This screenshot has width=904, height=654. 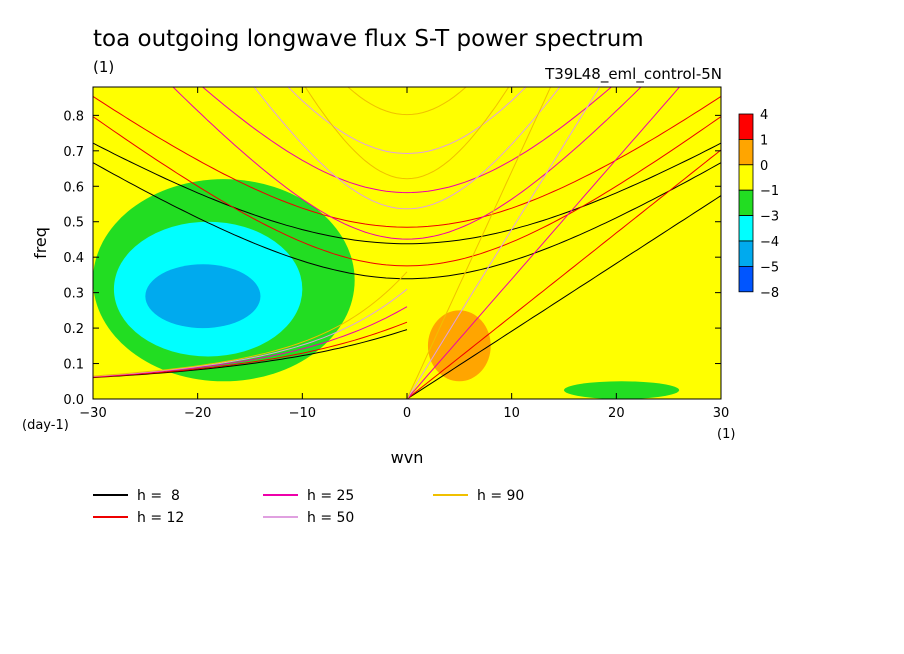 I want to click on x-axis-label: wvn, so click(x=407, y=457).